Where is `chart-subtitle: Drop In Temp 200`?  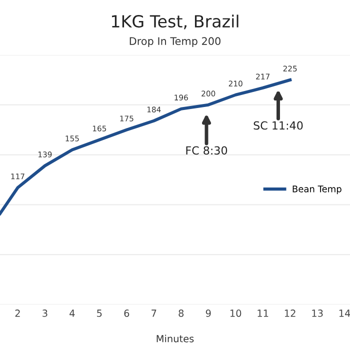 chart-subtitle: Drop In Temp 200 is located at coordinates (175, 42).